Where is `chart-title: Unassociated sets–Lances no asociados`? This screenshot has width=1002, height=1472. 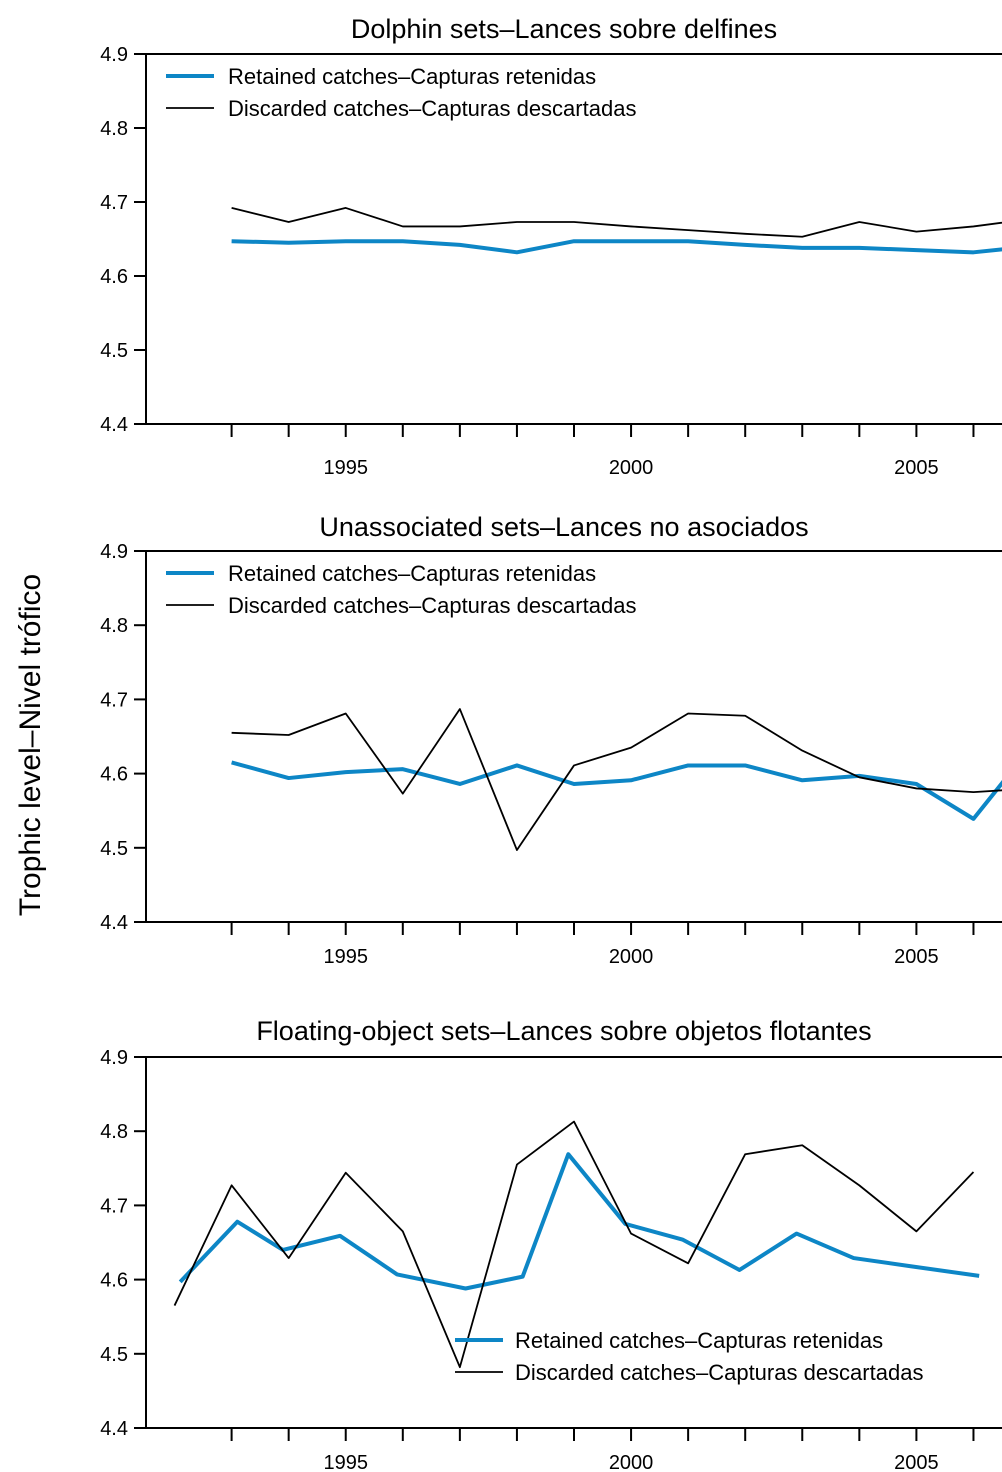 chart-title: Unassociated sets–Lances no asociados is located at coordinates (563, 527).